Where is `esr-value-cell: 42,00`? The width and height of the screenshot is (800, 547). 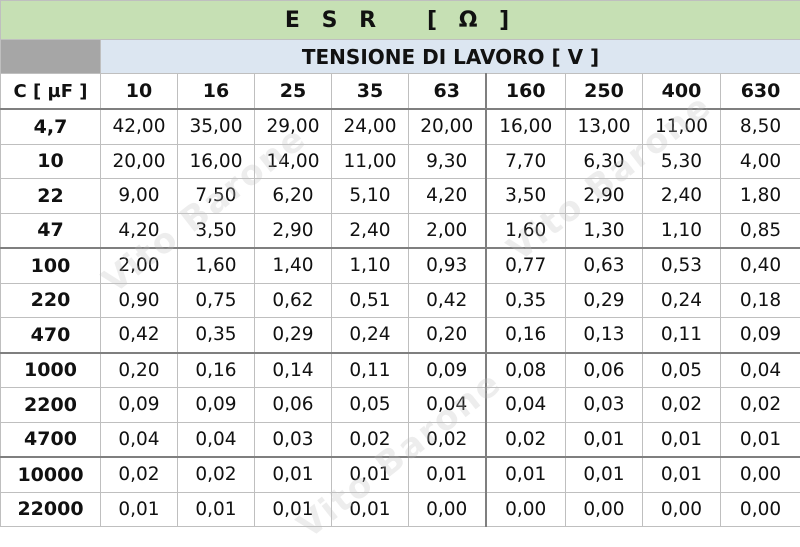
esr-value-cell: 42,00 is located at coordinates (139, 126).